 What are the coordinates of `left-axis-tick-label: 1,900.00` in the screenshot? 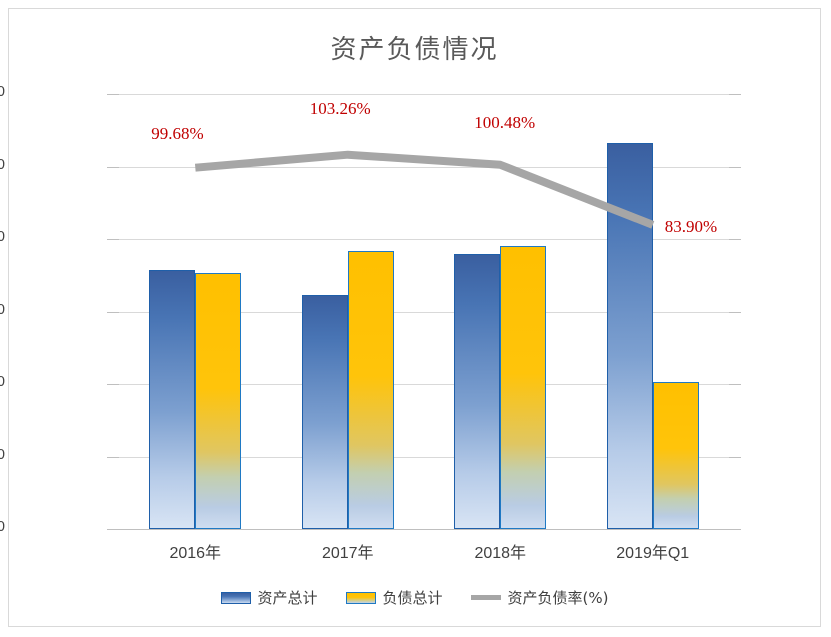 It's located at (2, 237).